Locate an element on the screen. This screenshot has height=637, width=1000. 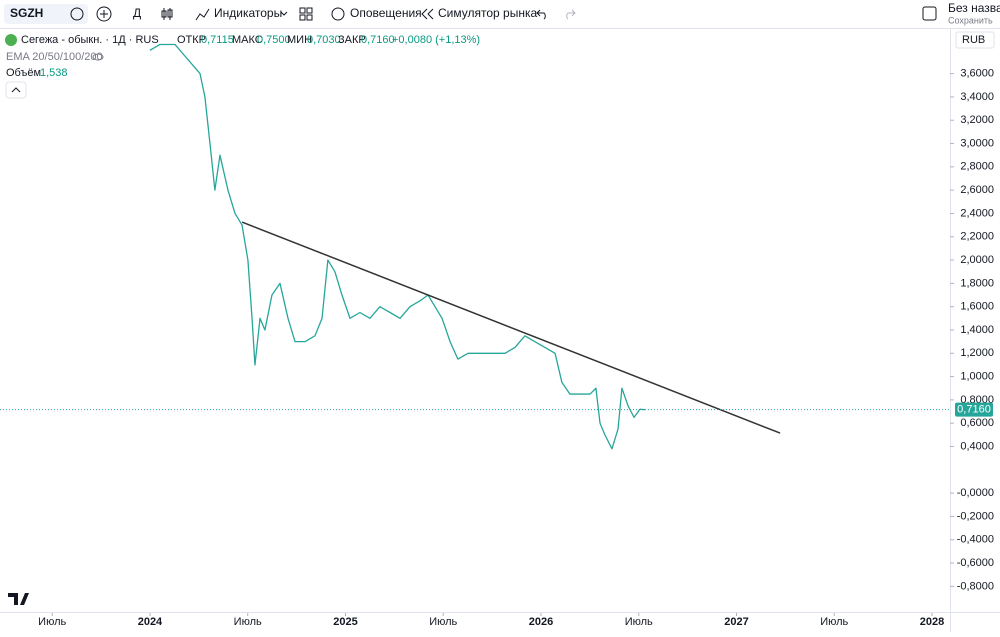
y-tick-label: 1,4000 is located at coordinates (977, 330).